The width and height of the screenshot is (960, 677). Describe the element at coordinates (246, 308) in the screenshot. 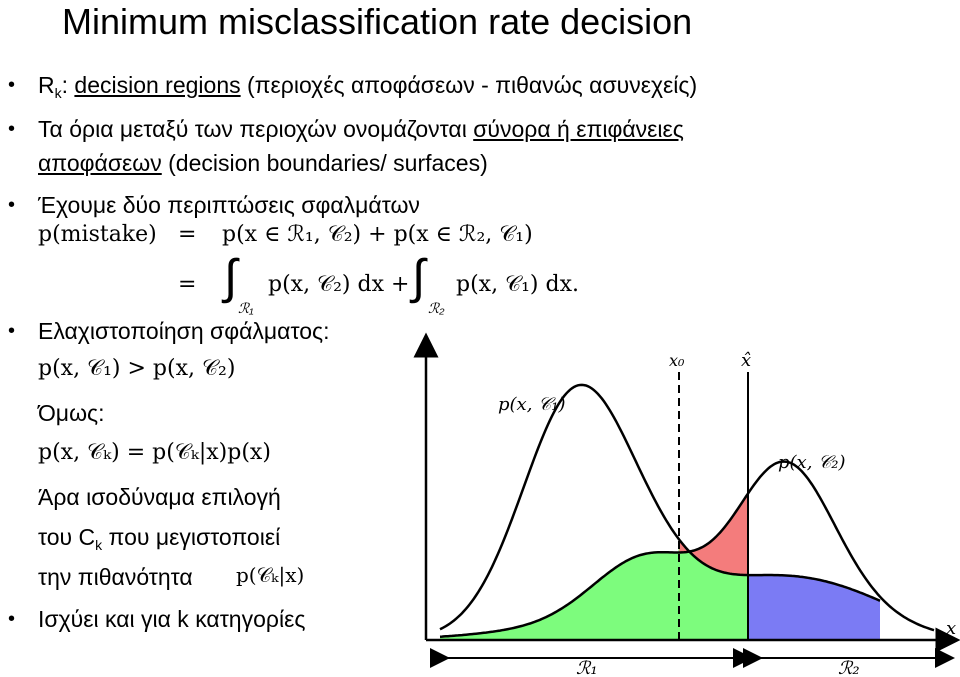

I see `integral-limit-1: ℛ₁` at that location.